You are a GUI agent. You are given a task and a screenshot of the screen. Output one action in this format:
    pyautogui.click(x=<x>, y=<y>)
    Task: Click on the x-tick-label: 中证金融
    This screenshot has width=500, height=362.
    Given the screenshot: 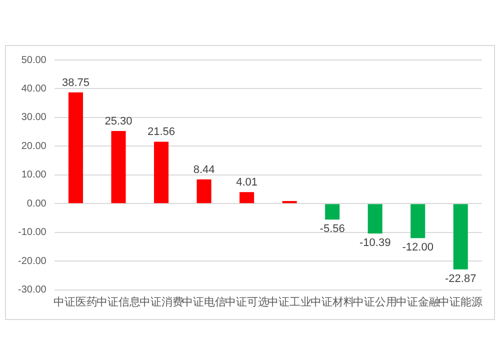 What is the action you would take?
    pyautogui.click(x=418, y=301)
    